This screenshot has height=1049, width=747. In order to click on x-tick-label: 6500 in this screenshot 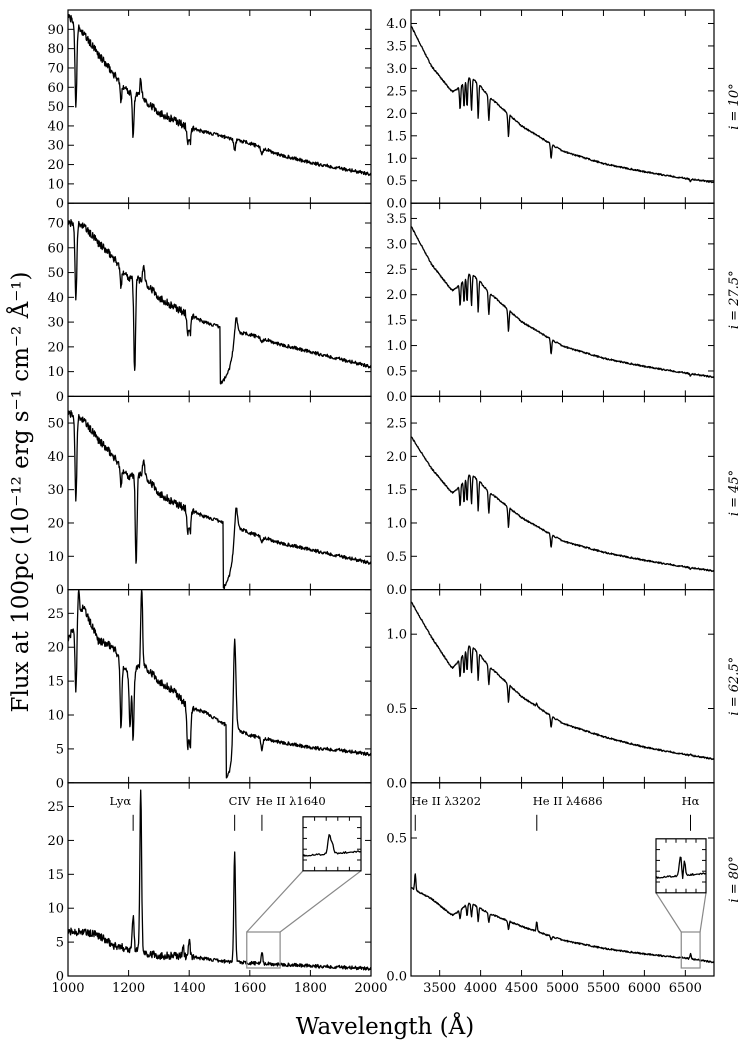, I will do `click(685, 988)`.